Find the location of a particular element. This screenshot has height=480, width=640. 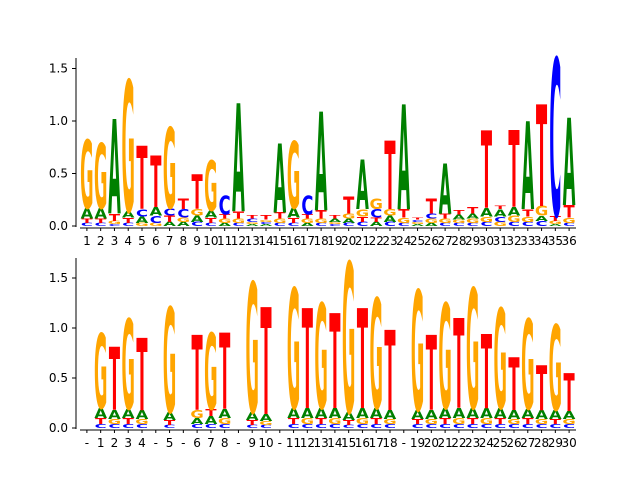

x-tick-label: 22 is located at coordinates (376, 241).